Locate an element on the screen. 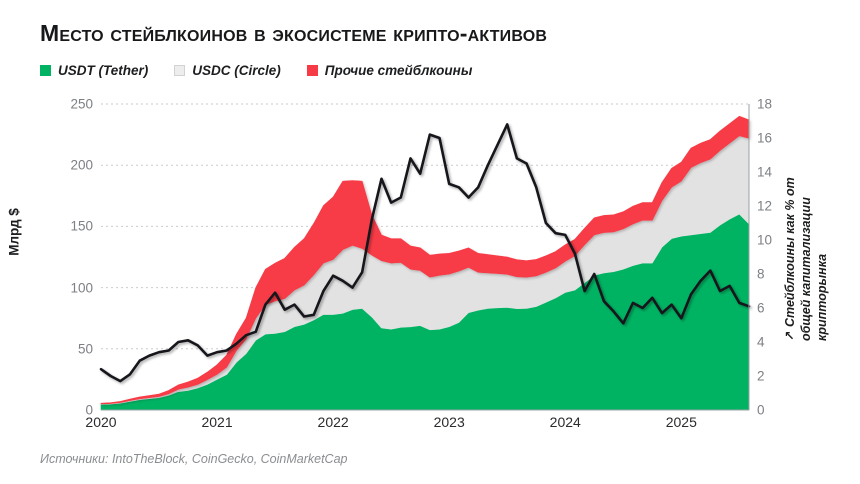 This screenshot has width=860, height=484. y-axis-left-title: Млрд $ is located at coordinates (14, 232).